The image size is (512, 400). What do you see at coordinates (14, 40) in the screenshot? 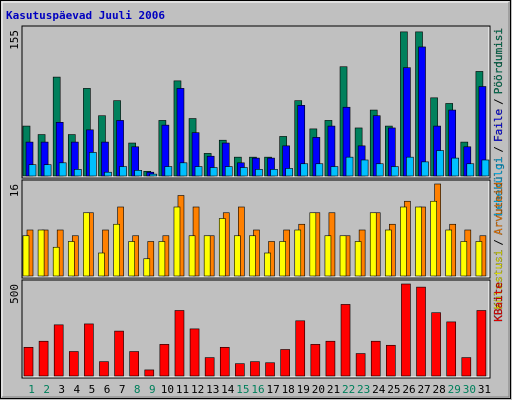
I see `y-tick-label: 155` at bounding box center [14, 40].